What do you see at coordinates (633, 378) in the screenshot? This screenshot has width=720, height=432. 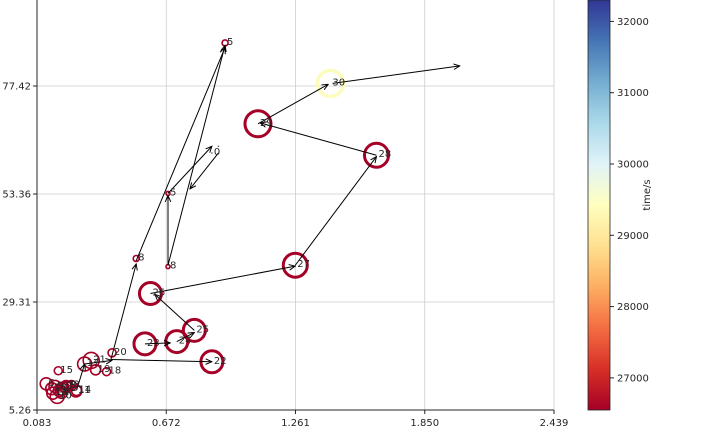 I see `colorbar-tick-label: 27000` at bounding box center [633, 378].